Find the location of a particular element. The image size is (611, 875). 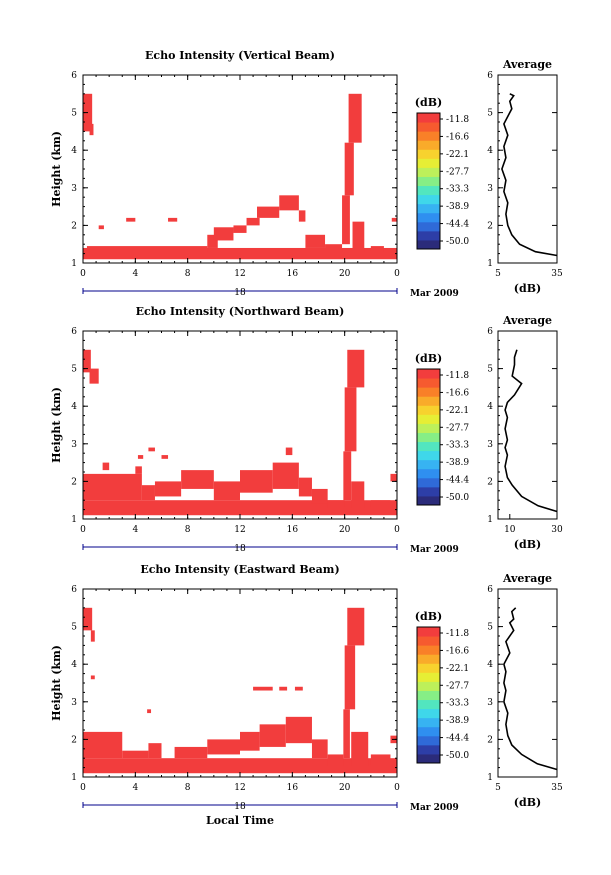

y-tick-label: 1 is located at coordinates (74, 778).